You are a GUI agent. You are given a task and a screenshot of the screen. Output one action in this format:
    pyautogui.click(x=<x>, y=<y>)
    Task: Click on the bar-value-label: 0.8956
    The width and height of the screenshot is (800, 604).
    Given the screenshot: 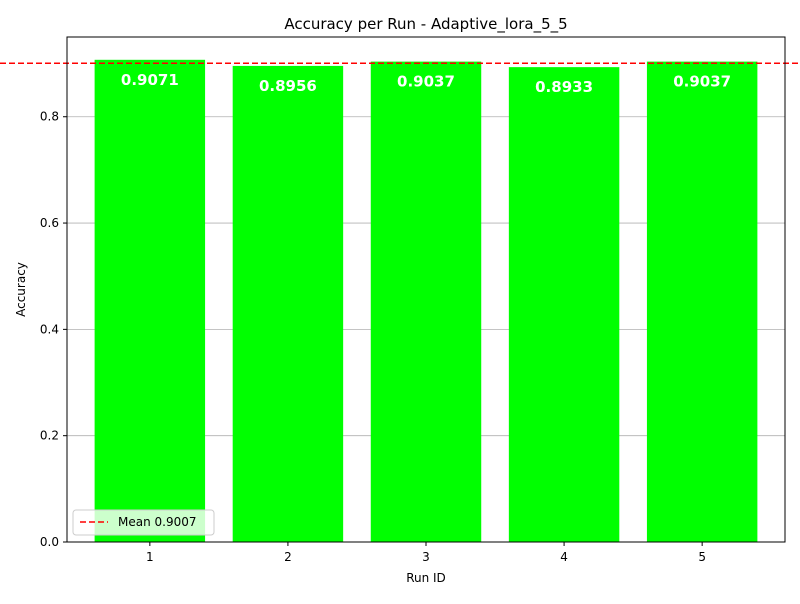 What is the action you would take?
    pyautogui.click(x=288, y=86)
    